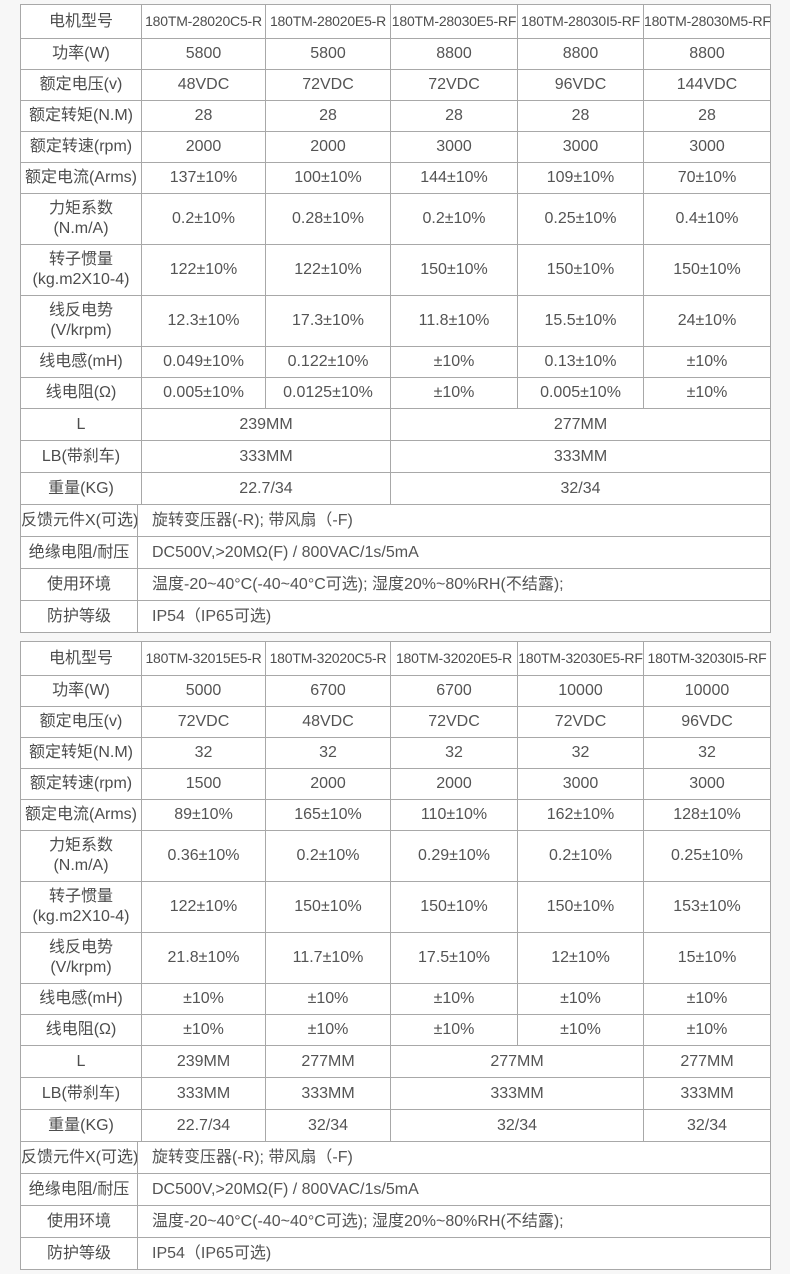 Image resolution: width=790 pixels, height=1274 pixels. Describe the element at coordinates (707, 178) in the screenshot. I see `spec-value-cell: 70±10%` at that location.